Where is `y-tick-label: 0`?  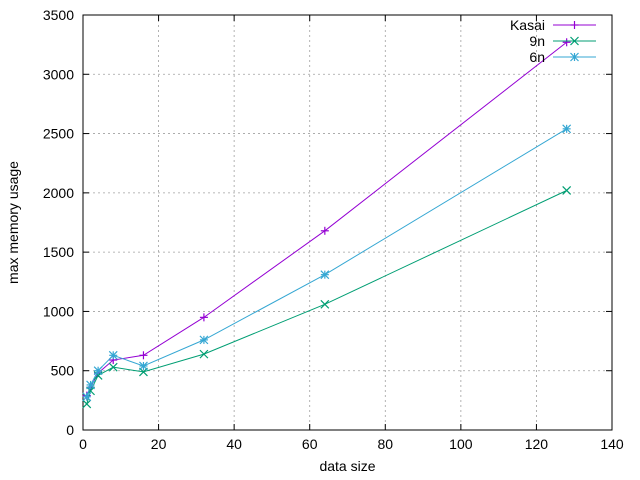
y-tick-label: 0 is located at coordinates (70, 430).